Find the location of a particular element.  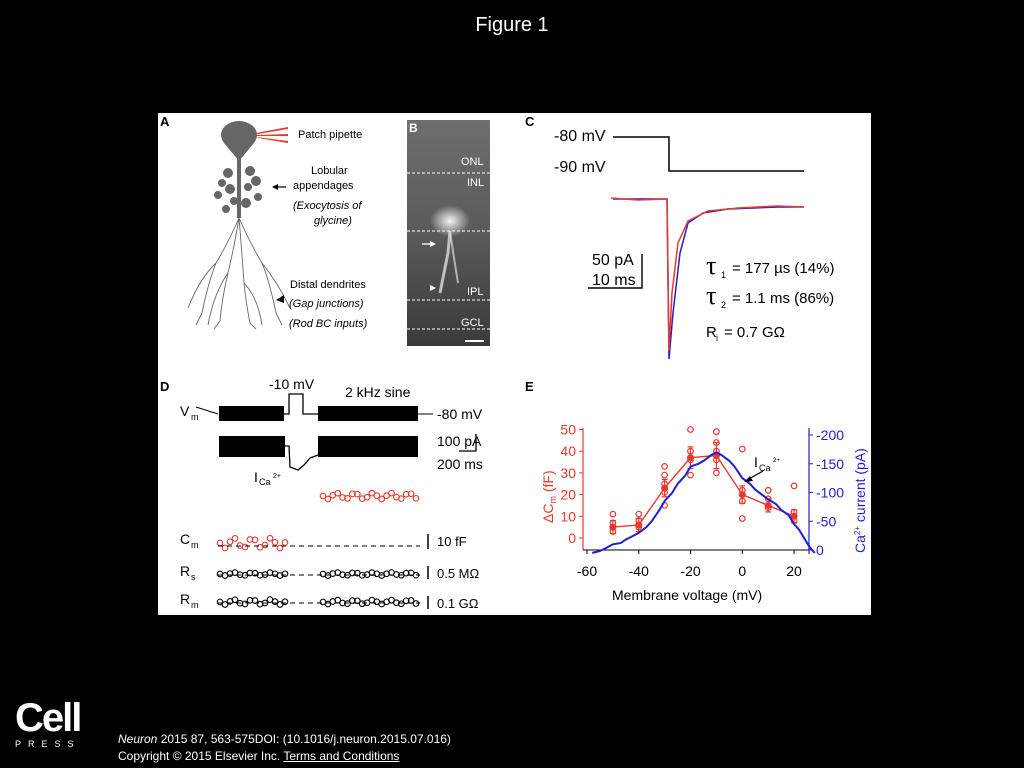

ica-sub: Ca is located at coordinates (265, 482).